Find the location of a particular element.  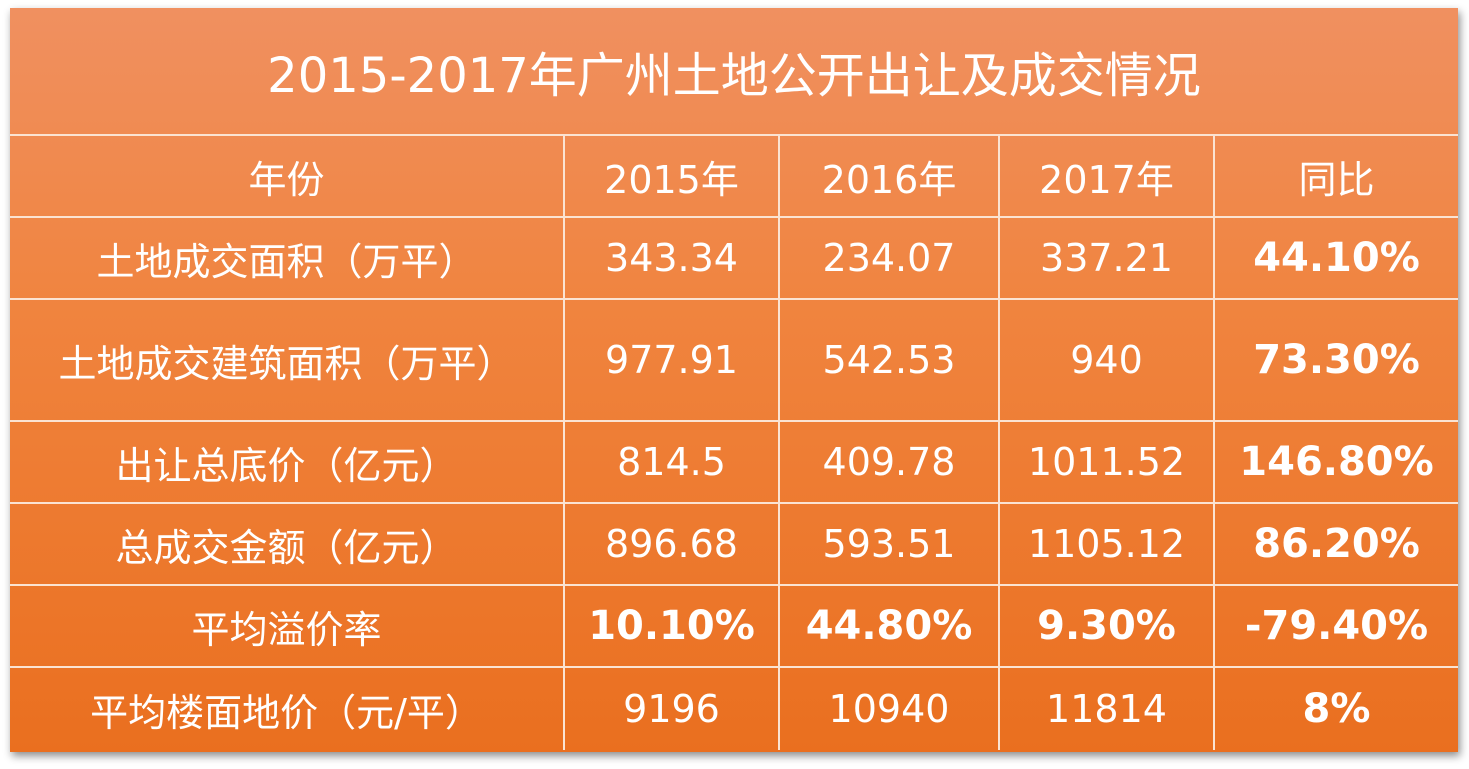

data-cell: 814.5 is located at coordinates (672, 463).